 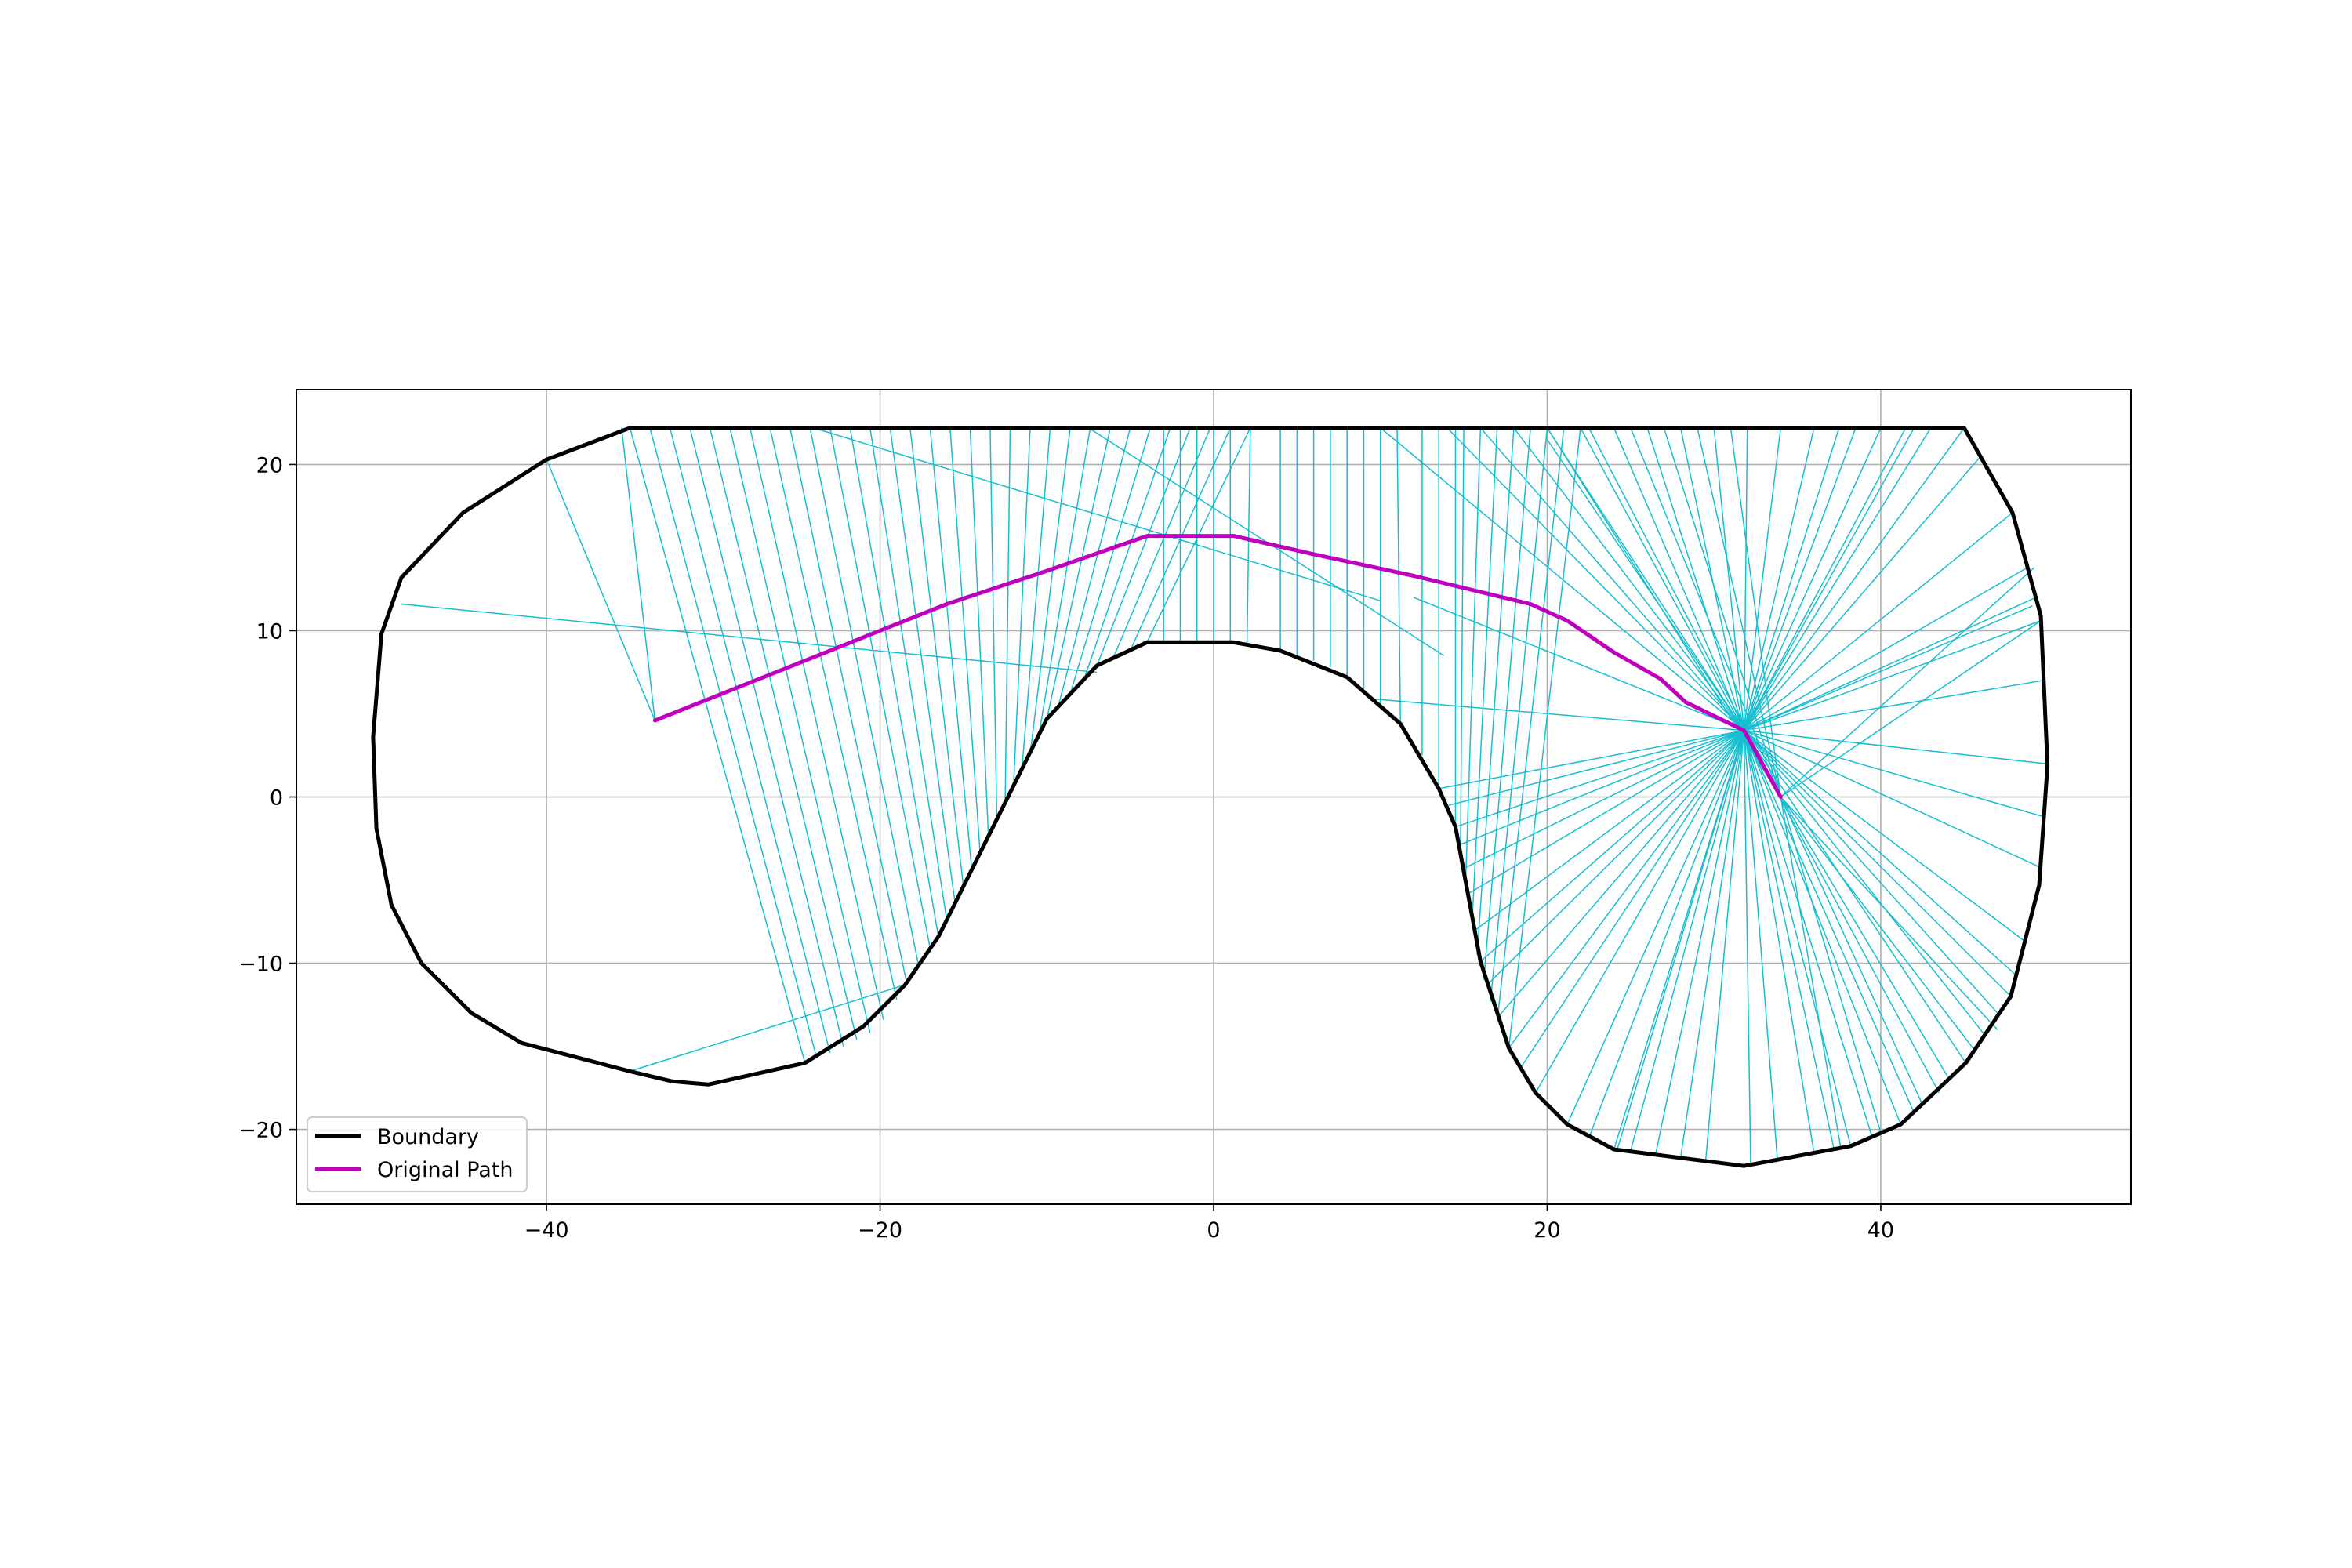 I want to click on y-tick-label: 0, so click(x=276, y=798).